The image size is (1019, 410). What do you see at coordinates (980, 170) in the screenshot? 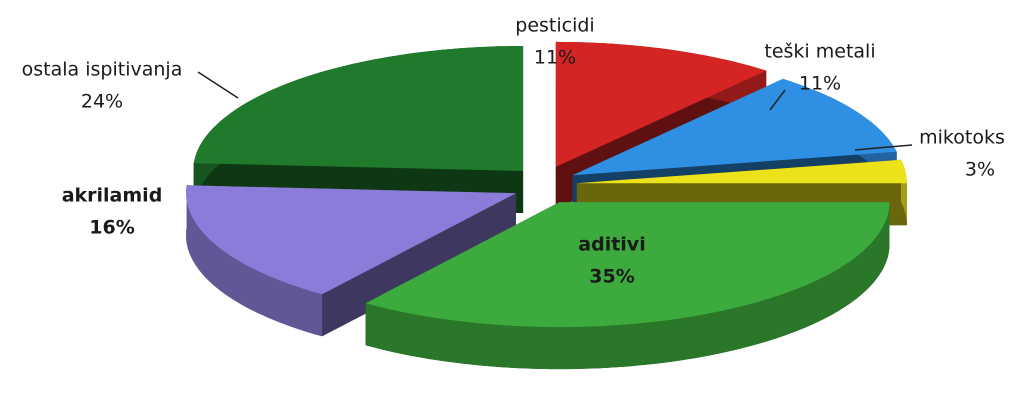
I see `value-label: 3%` at bounding box center [980, 170].